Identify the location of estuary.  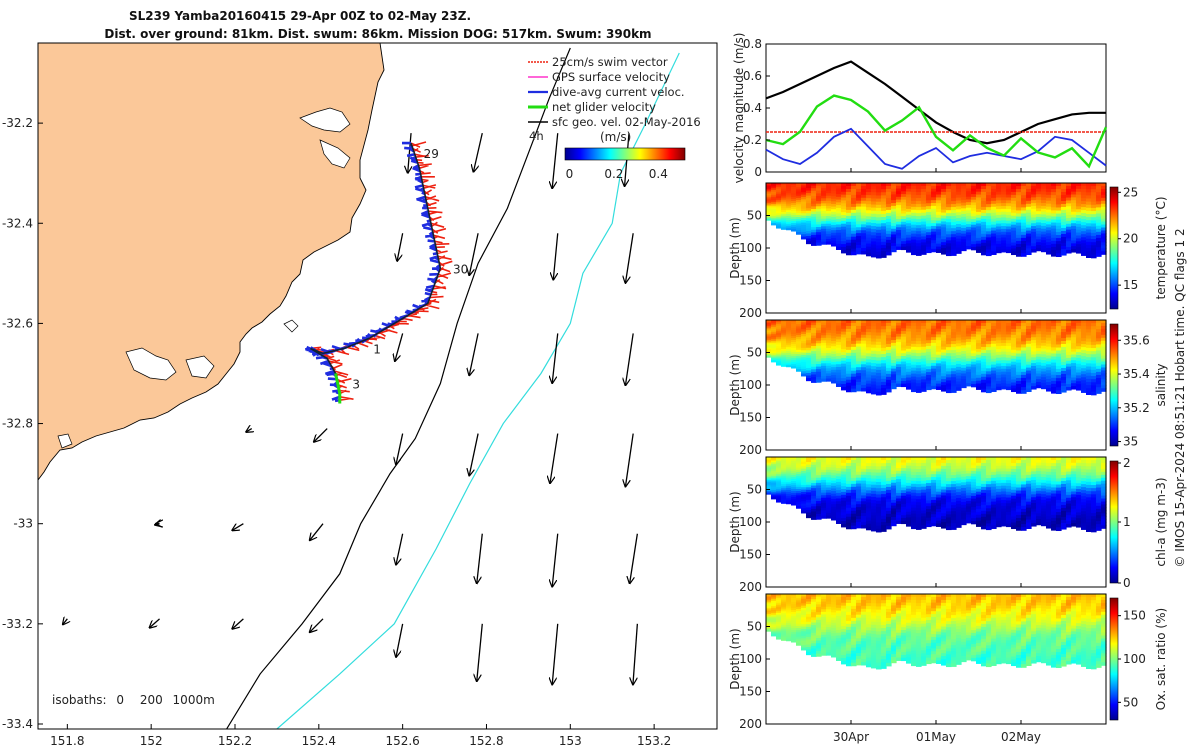
(325, 120).